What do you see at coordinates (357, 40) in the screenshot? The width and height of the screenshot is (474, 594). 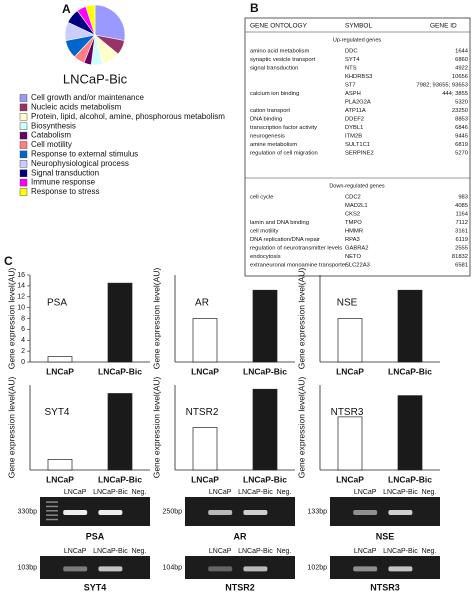 I see `section-title: Up-regulated genes` at bounding box center [357, 40].